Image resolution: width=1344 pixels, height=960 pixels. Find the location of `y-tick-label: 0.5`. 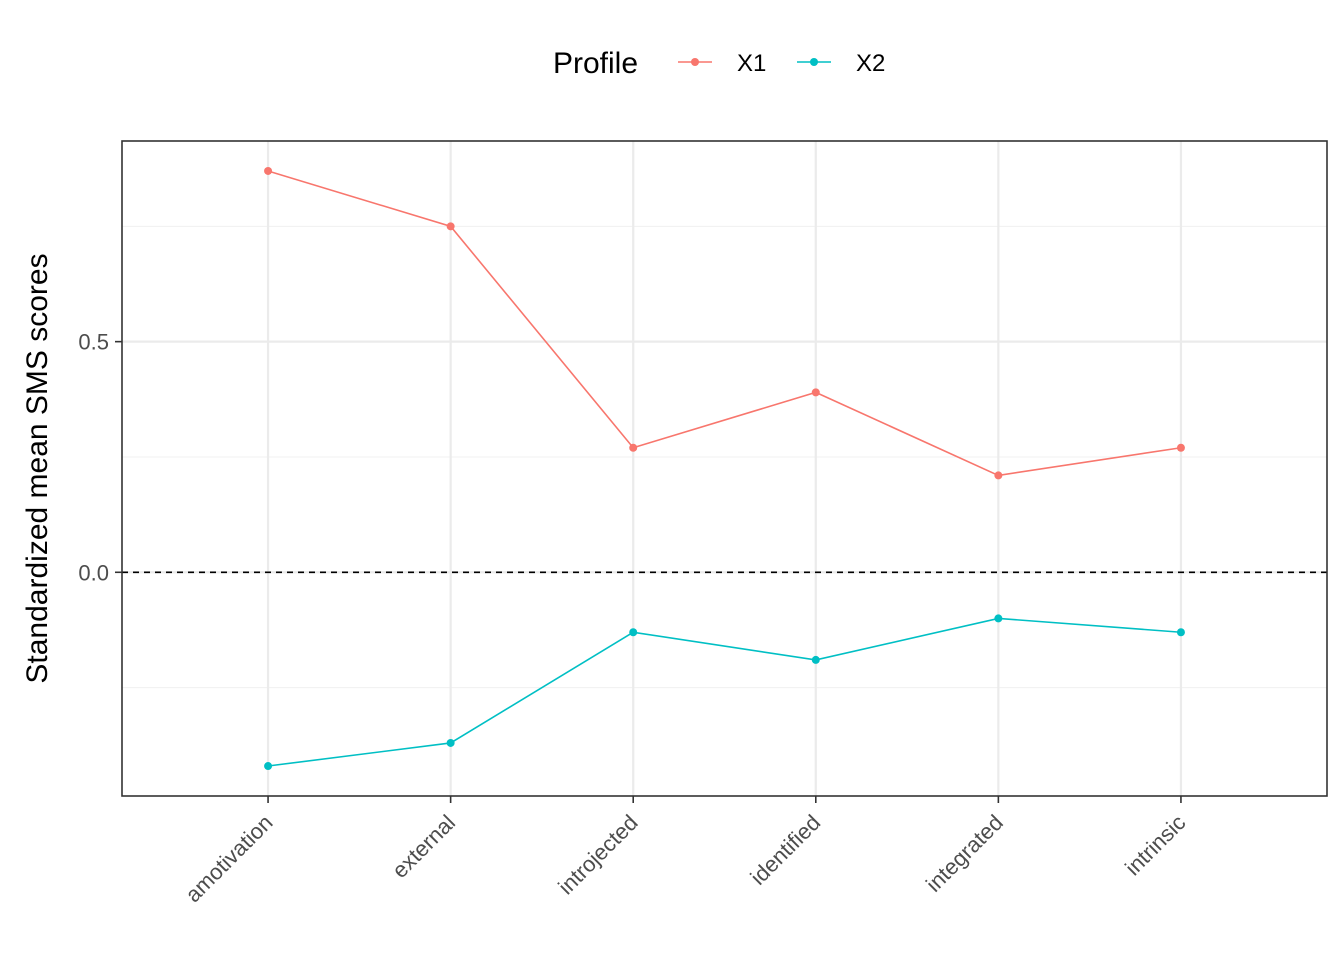

y-tick-label: 0.5 is located at coordinates (93, 342).